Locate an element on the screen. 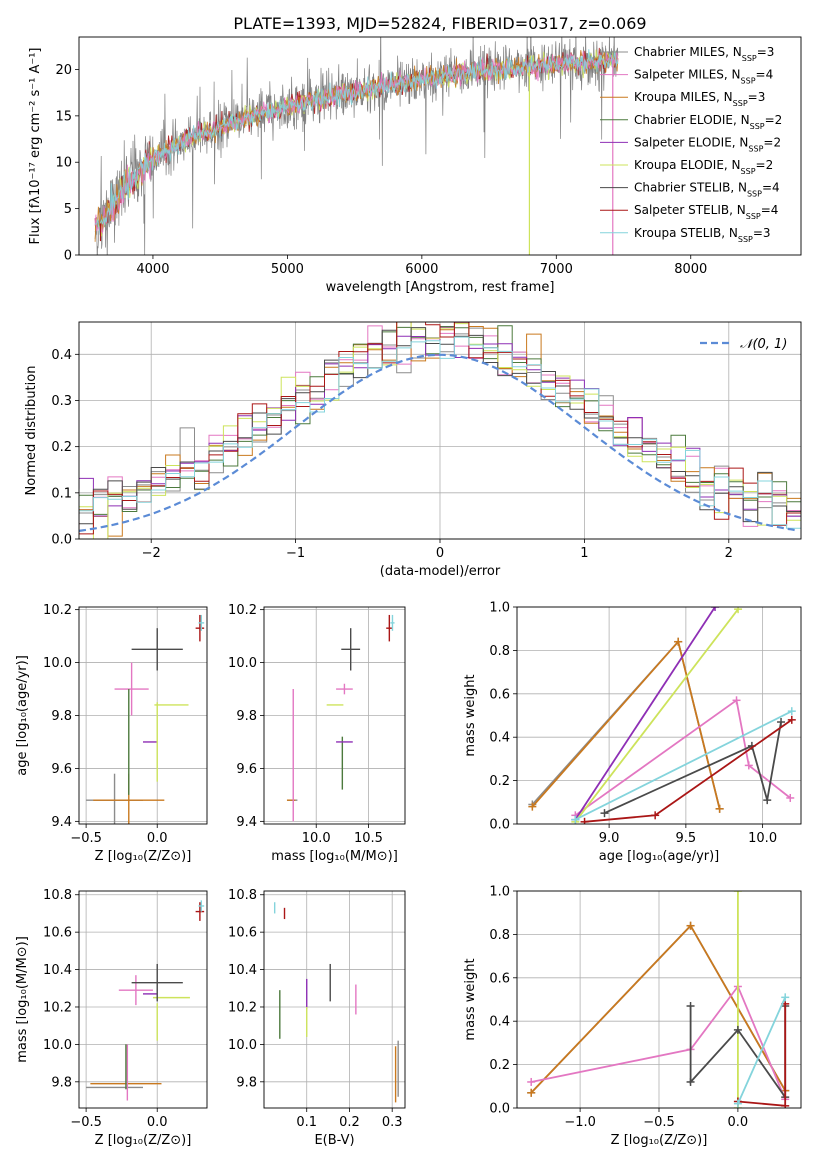 The image size is (819, 1170). x-tick-label: 0 is located at coordinates (440, 553).